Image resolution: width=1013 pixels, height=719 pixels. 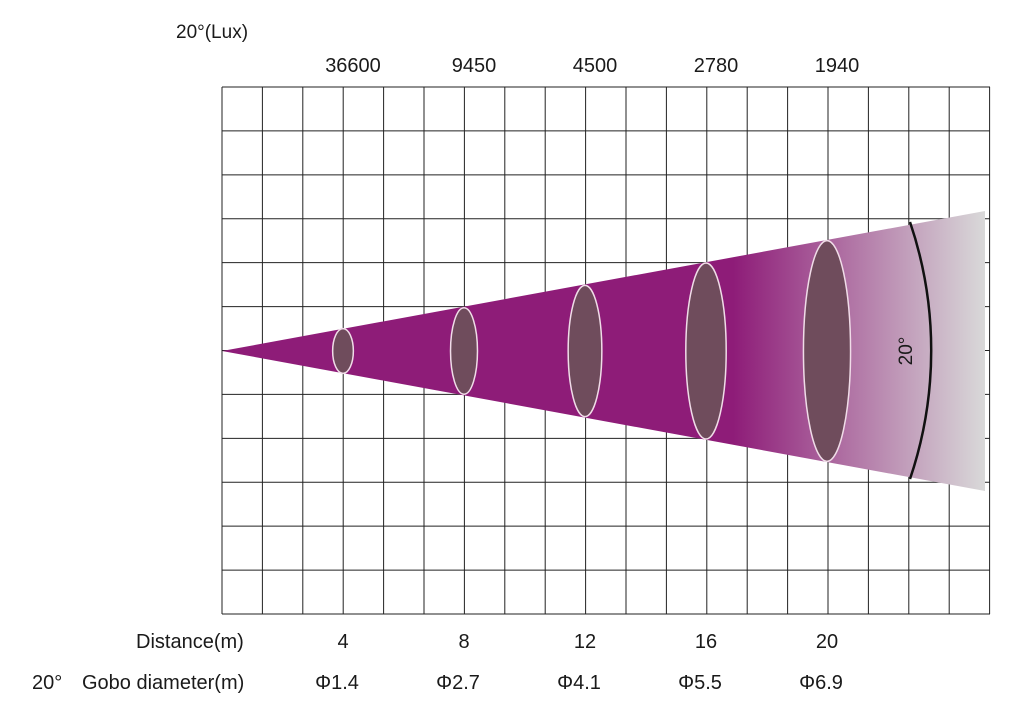 What do you see at coordinates (474, 66) in the screenshot?
I see `lux-value: 9450` at bounding box center [474, 66].